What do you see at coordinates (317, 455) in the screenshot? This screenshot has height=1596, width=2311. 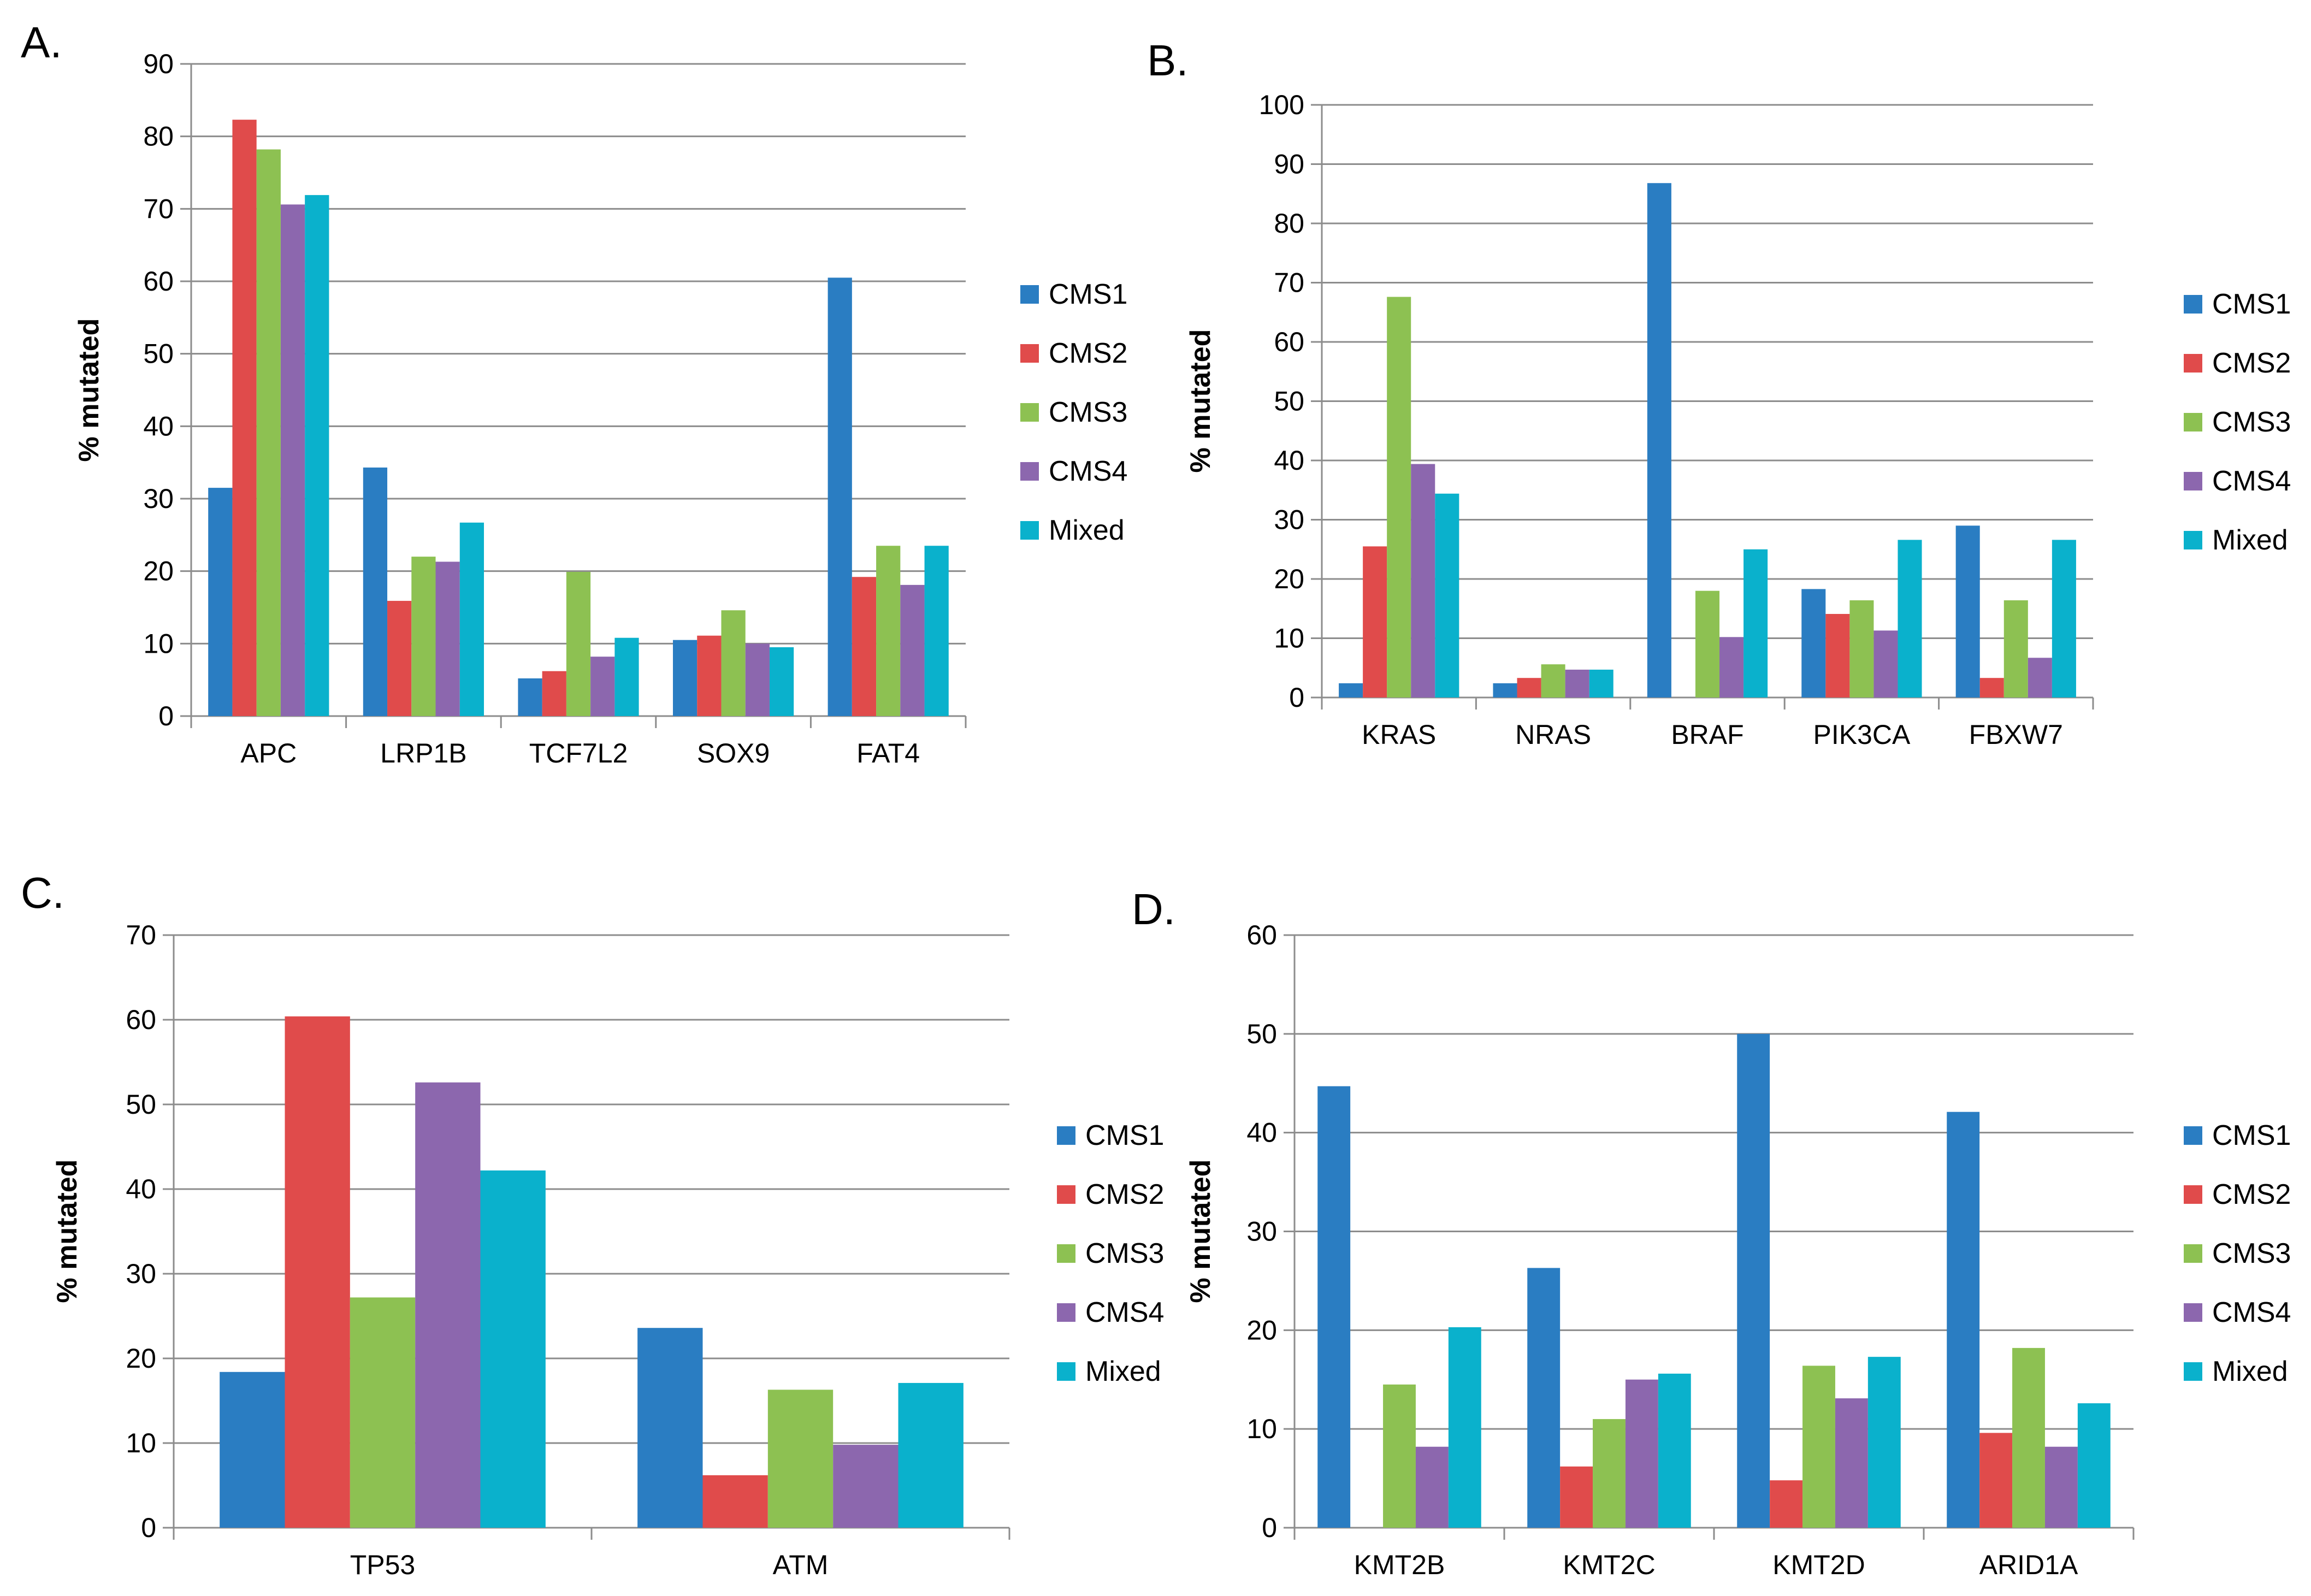 I see `bar-mixed-apc` at bounding box center [317, 455].